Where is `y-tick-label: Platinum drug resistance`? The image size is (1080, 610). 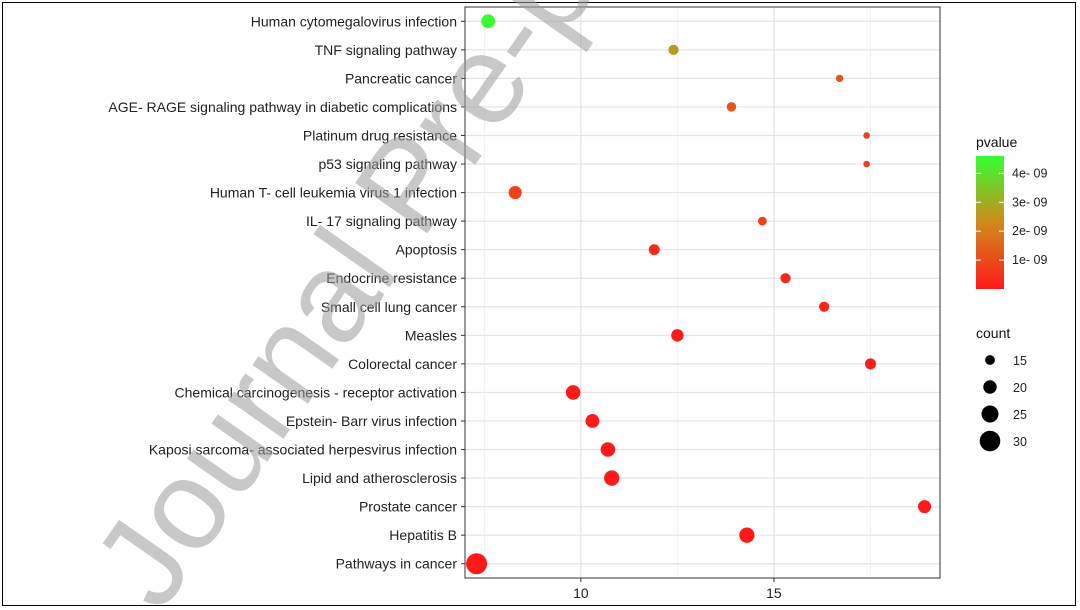 y-tick-label: Platinum drug resistance is located at coordinates (380, 135).